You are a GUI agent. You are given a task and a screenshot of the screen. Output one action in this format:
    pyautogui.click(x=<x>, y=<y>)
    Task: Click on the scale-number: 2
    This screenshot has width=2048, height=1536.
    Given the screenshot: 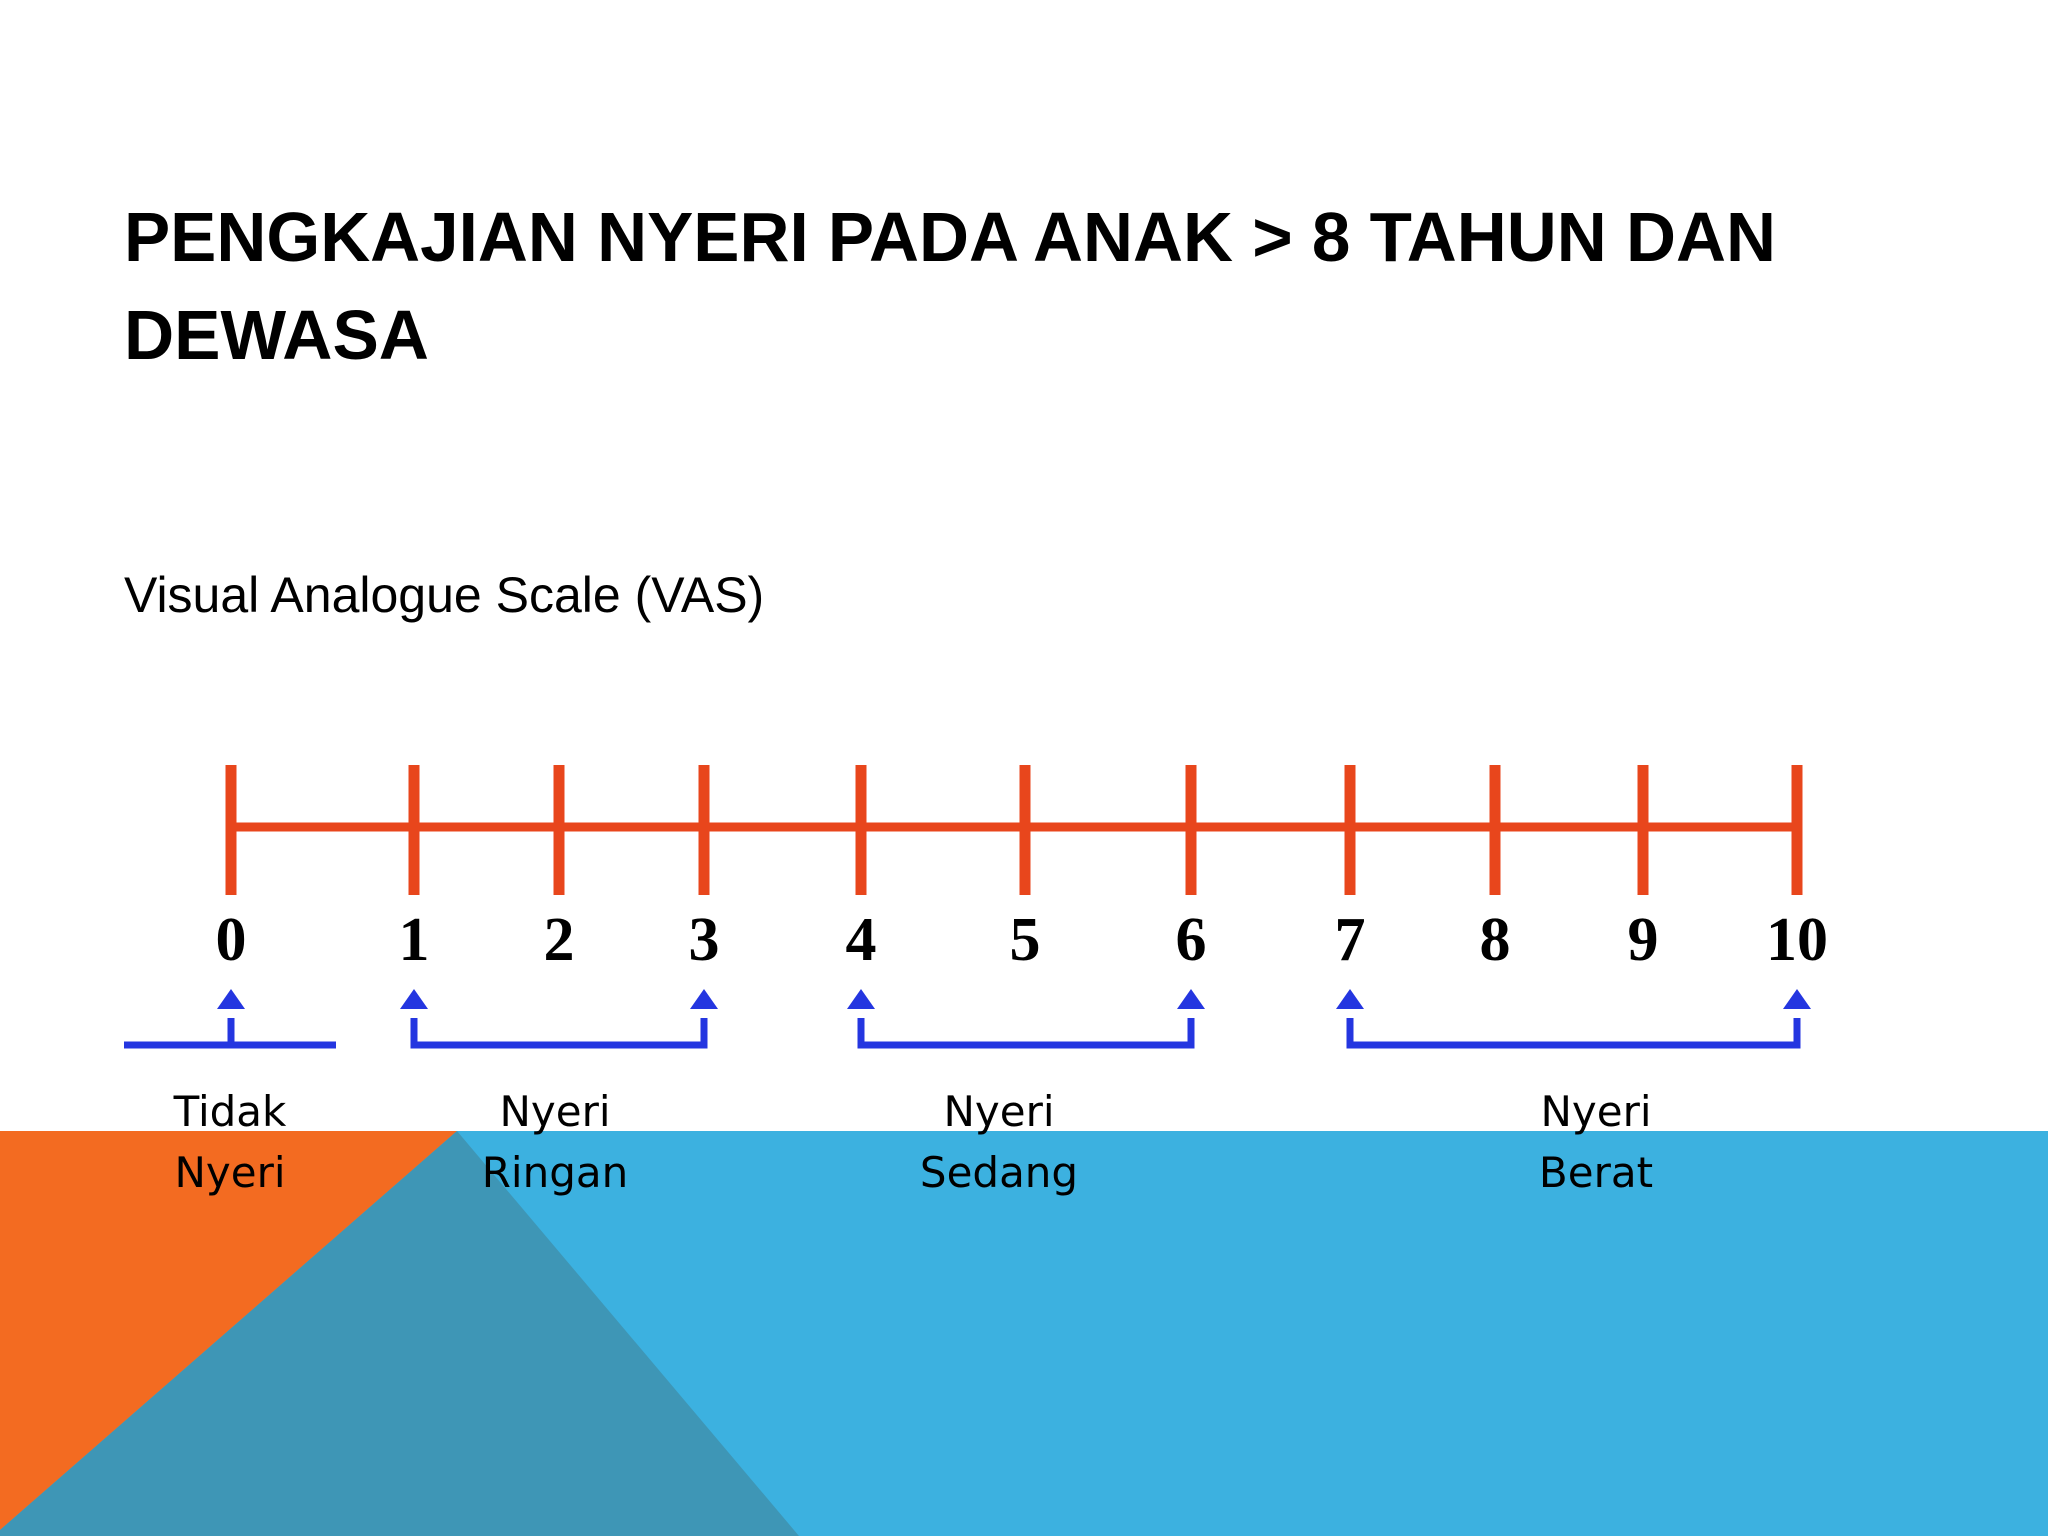 What is the action you would take?
    pyautogui.click(x=559, y=940)
    